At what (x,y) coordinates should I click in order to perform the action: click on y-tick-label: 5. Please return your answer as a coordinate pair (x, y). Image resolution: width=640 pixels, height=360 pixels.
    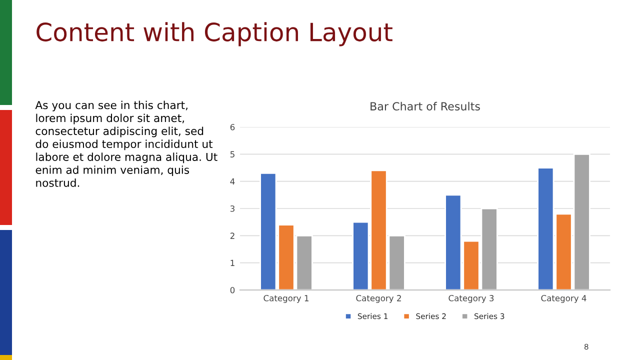
    Looking at the image, I should click on (232, 154).